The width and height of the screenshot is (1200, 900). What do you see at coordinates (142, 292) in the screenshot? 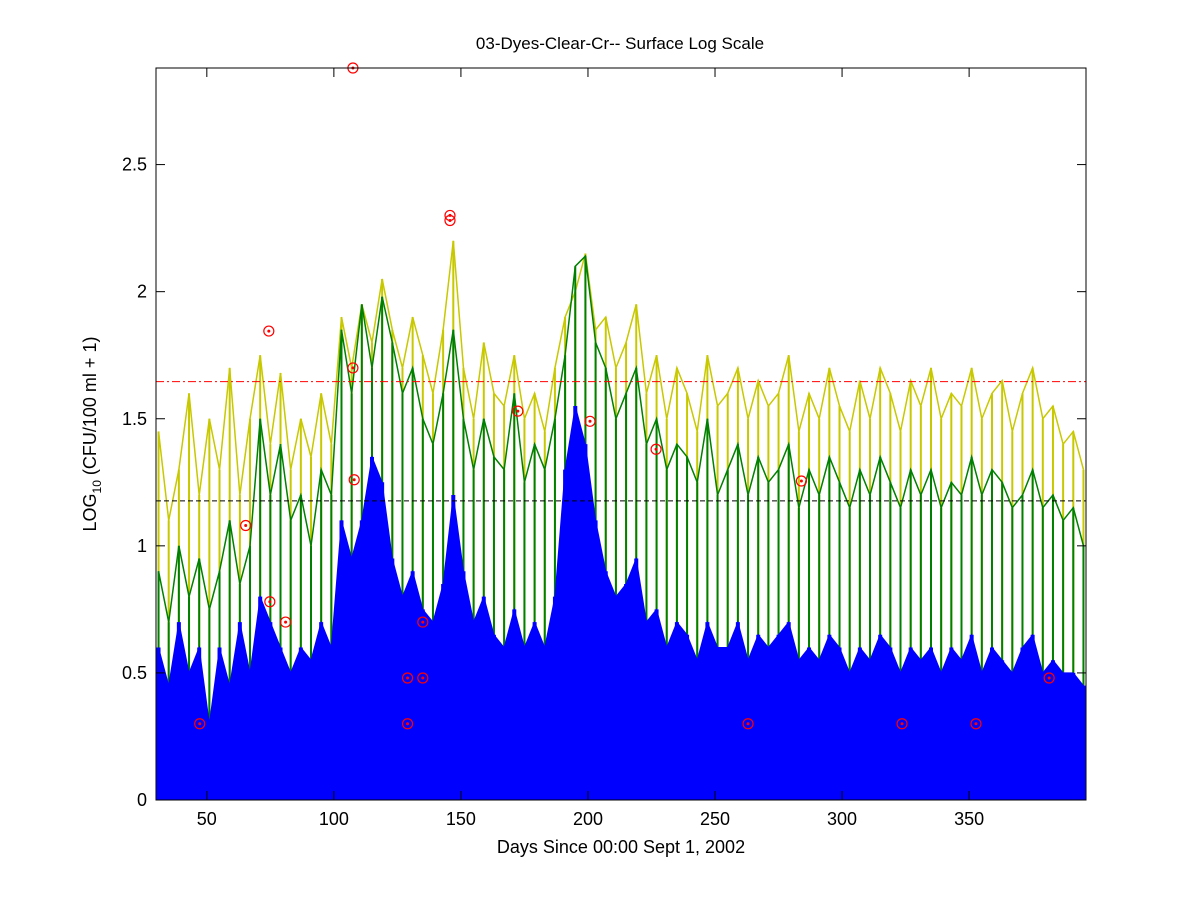
I see `y-tick-label: 2` at bounding box center [142, 292].